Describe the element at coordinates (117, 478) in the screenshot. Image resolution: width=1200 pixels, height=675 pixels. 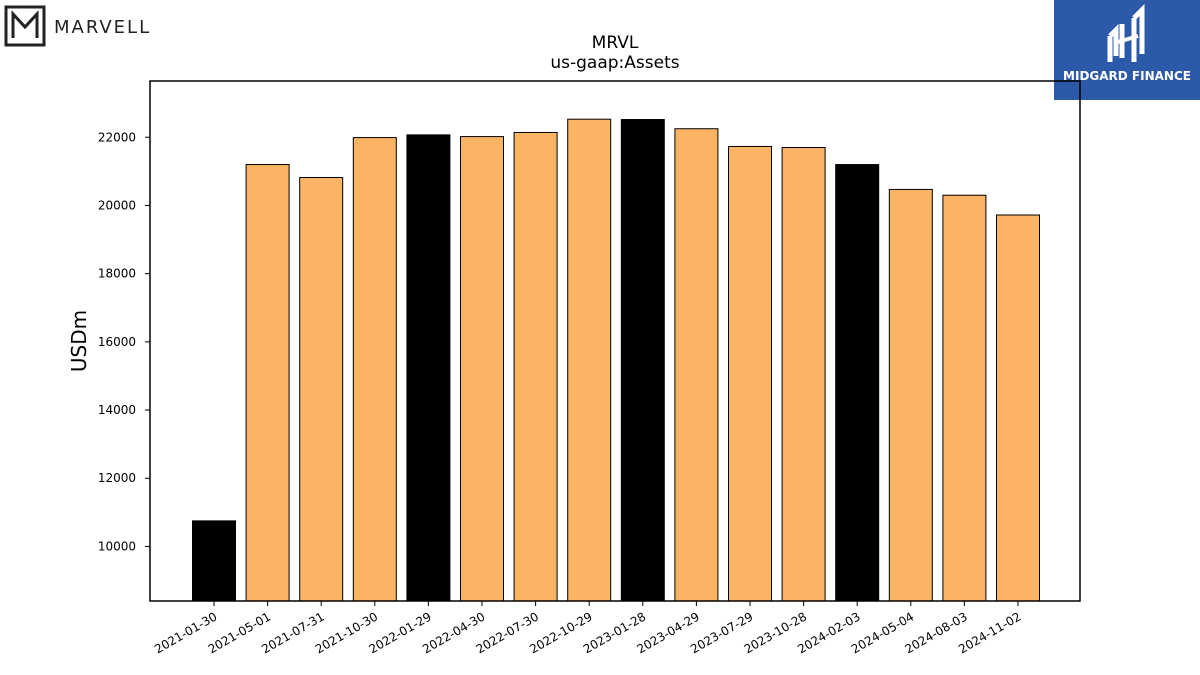
I see `y-tick-label: 12000` at that location.